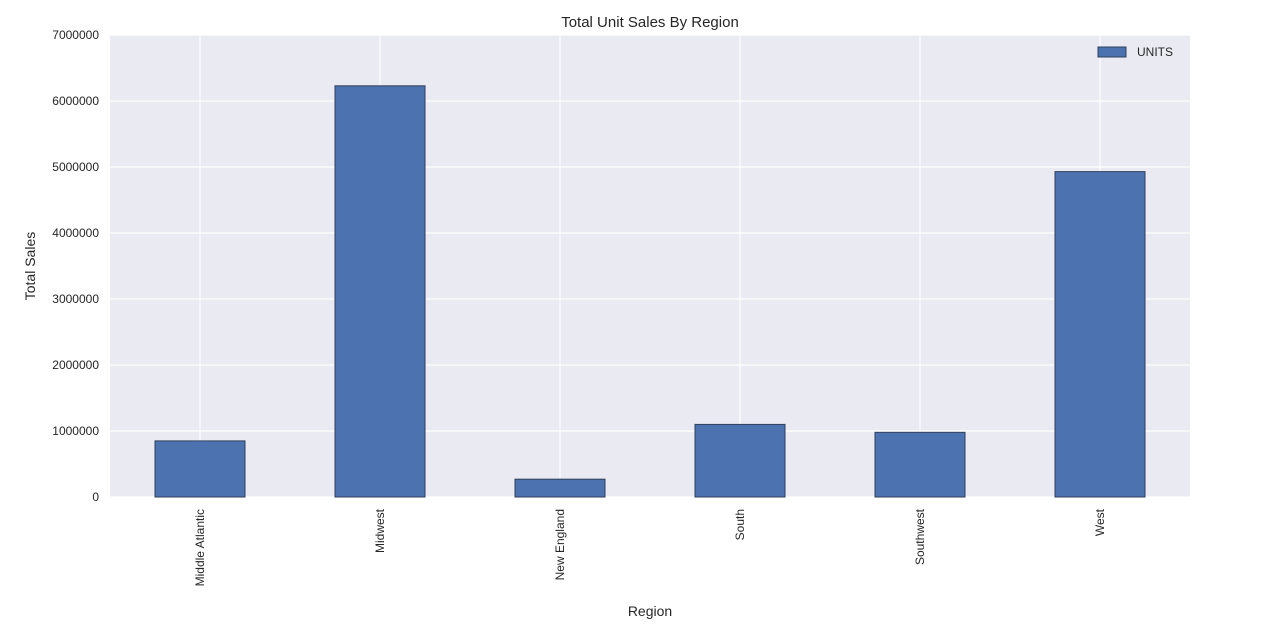 Image resolution: width=1270 pixels, height=630 pixels. I want to click on y-tick-label: 7000000, so click(75, 35).